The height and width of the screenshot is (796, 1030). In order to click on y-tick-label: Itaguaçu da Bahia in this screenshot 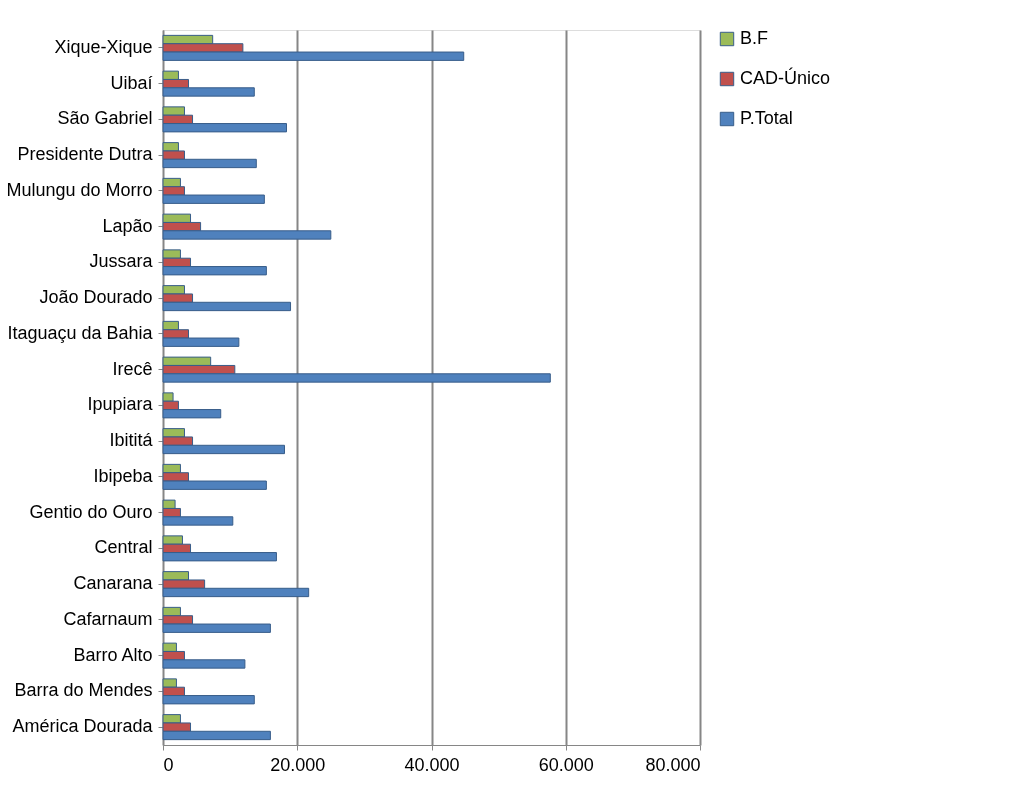, I will do `click(80, 332)`.